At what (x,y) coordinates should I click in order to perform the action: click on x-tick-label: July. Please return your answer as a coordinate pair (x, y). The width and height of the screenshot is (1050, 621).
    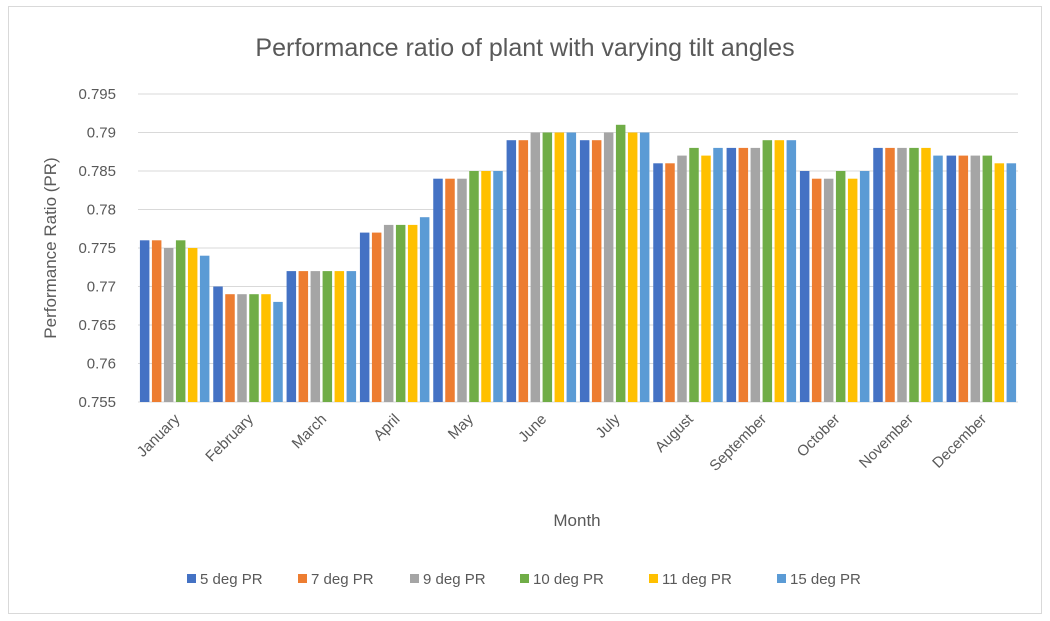
    Looking at the image, I should click on (608, 425).